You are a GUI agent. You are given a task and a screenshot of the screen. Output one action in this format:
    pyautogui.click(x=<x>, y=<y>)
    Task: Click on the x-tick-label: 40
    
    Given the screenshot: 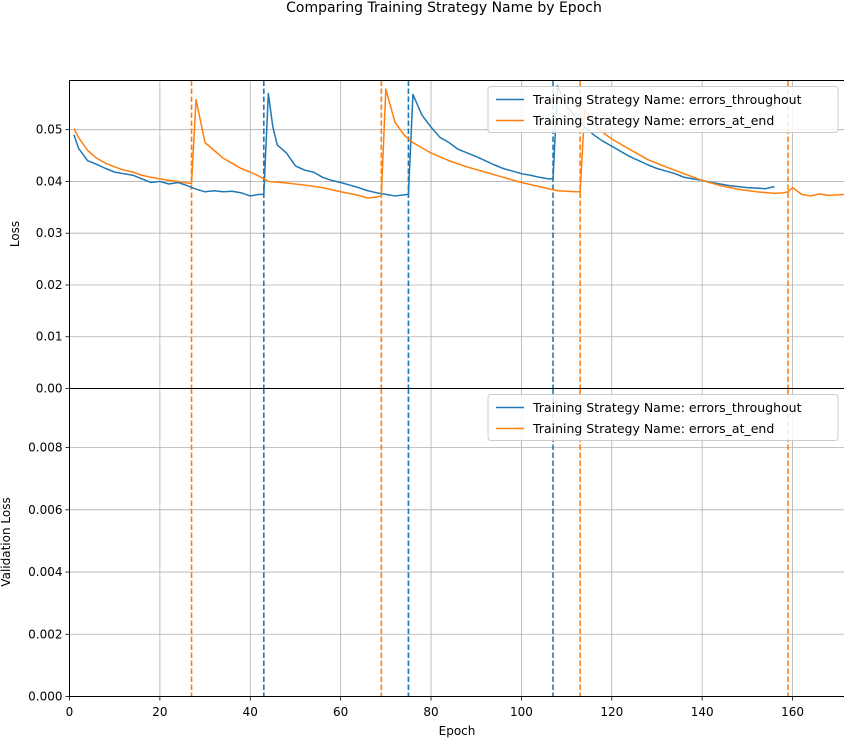 What is the action you would take?
    pyautogui.click(x=250, y=712)
    